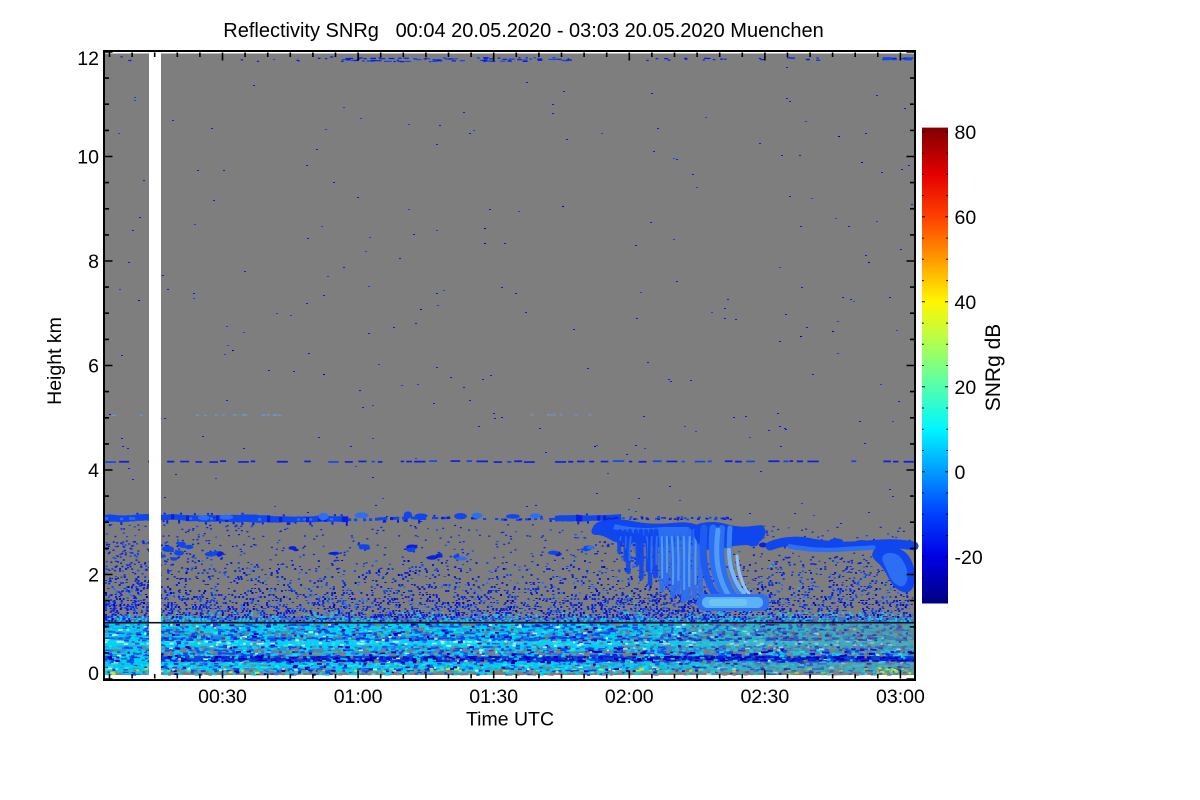 This screenshot has width=1200, height=800. Describe the element at coordinates (493, 697) in the screenshot. I see `svg-text: 01:30` at that location.